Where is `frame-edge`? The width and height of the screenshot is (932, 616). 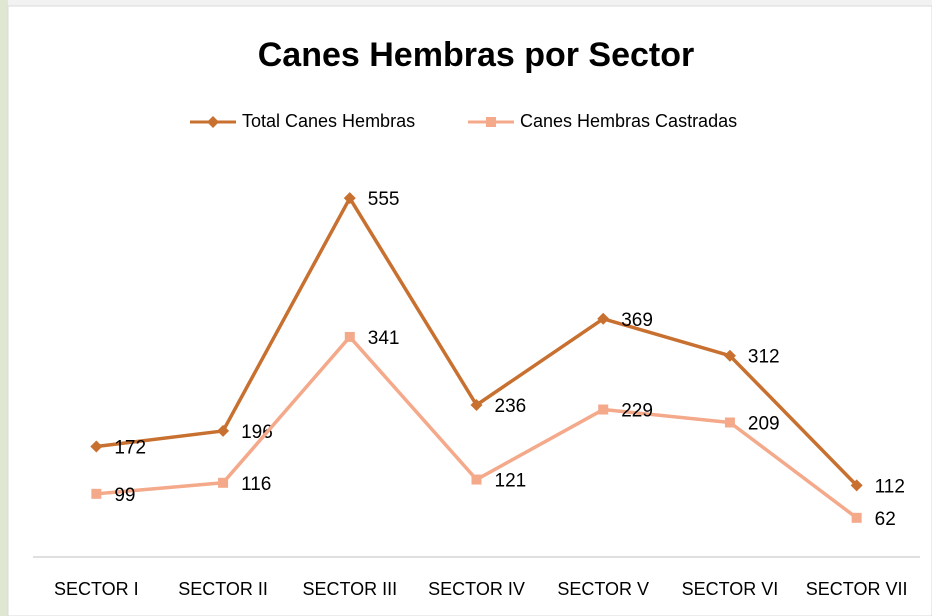
frame-edge is located at coordinates (4, 308).